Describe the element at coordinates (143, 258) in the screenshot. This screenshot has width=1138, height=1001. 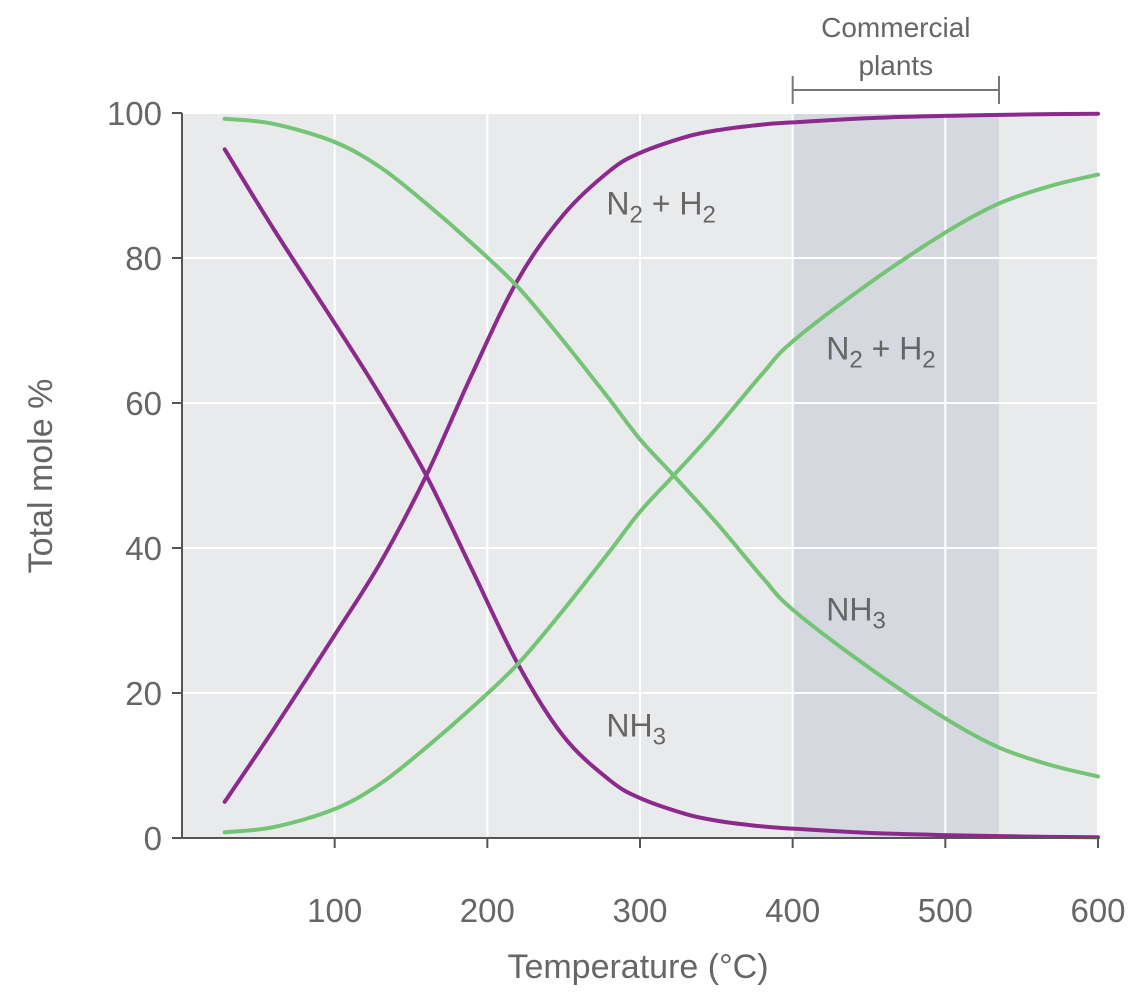
I see `y-tick-label-80: 80` at that location.